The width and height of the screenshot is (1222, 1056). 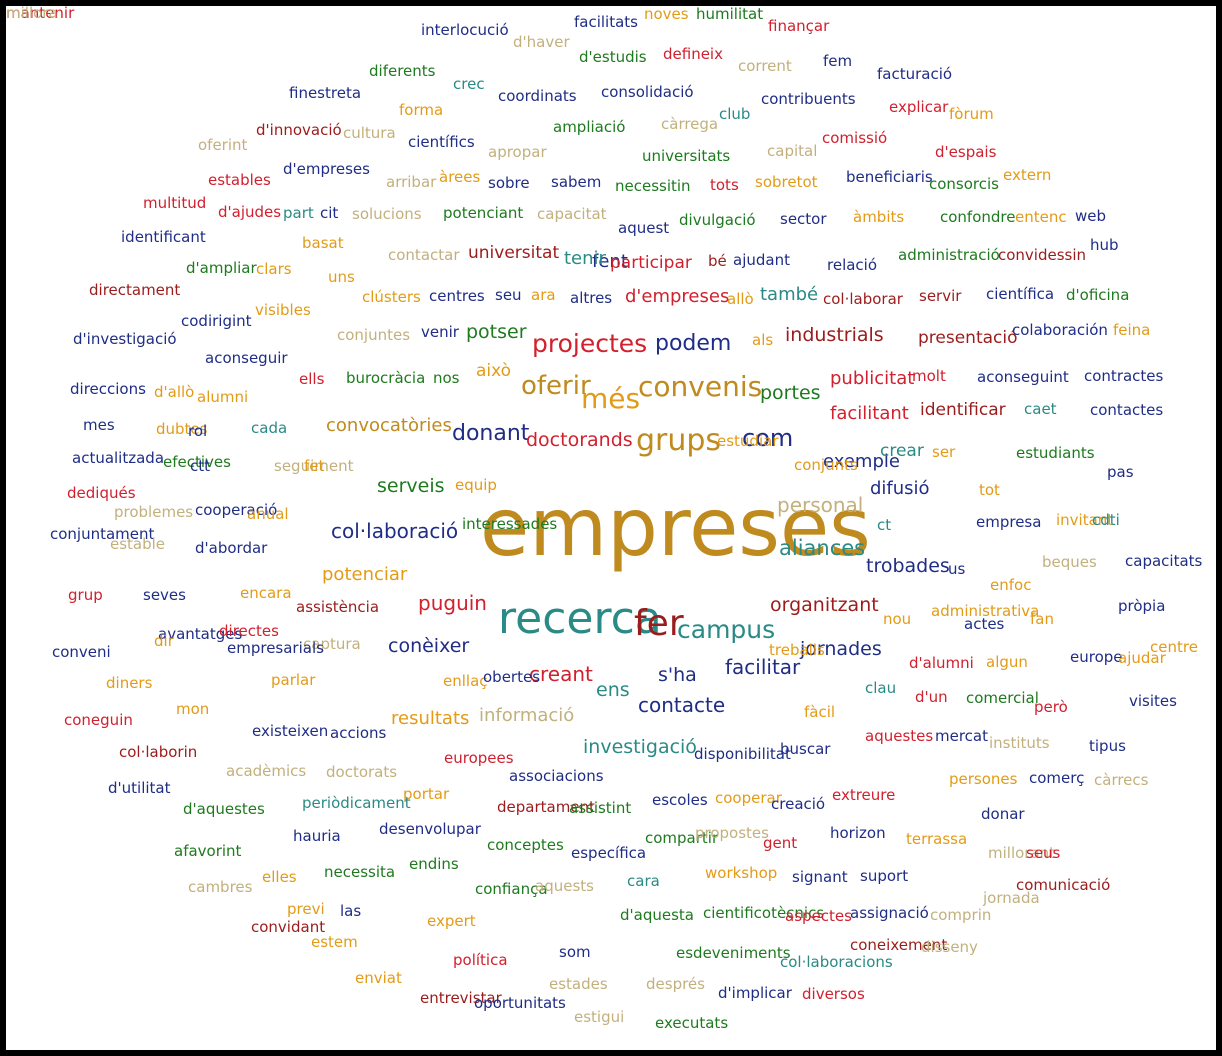 I want to click on word-233: portar, so click(x=426, y=794).